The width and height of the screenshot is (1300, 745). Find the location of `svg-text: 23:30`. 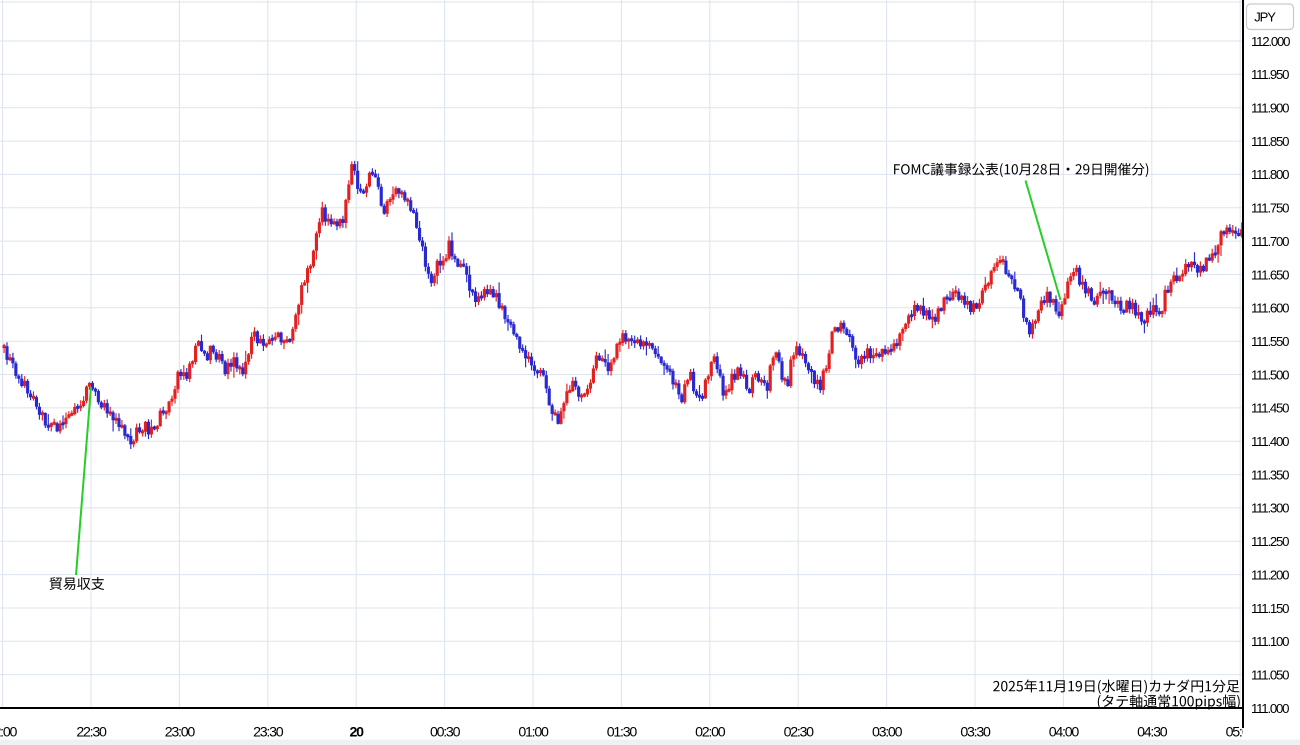

svg-text: 23:30 is located at coordinates (268, 733).